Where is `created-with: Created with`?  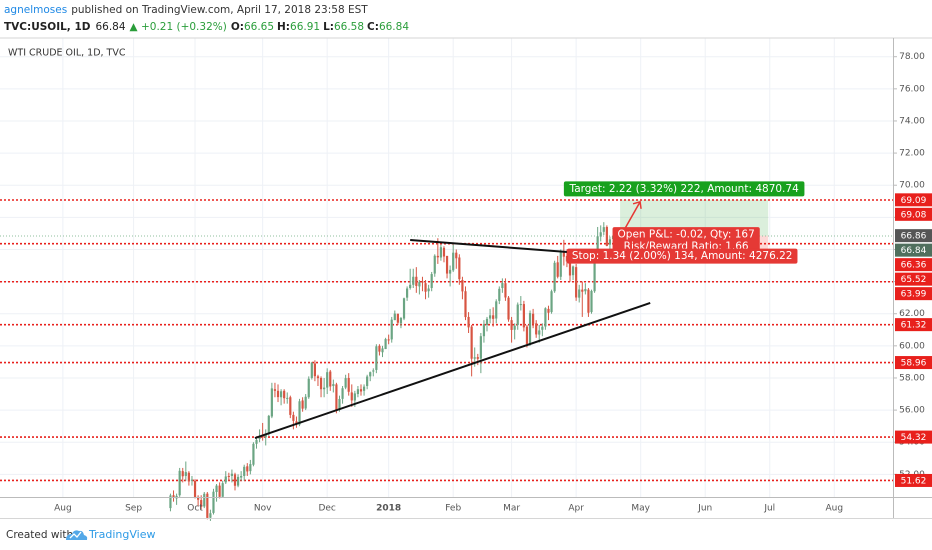 created-with: Created with is located at coordinates (39, 535).